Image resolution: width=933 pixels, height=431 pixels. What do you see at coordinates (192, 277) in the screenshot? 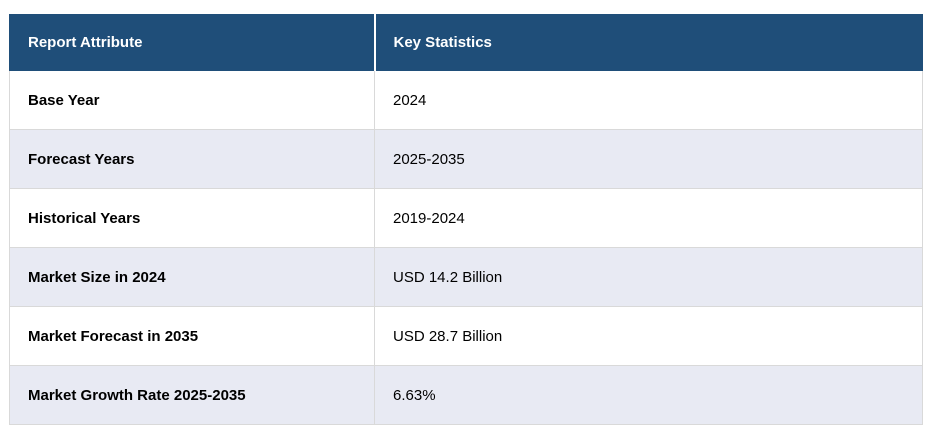
I see `attribute-cell-market-size: Market Size in 2024` at bounding box center [192, 277].